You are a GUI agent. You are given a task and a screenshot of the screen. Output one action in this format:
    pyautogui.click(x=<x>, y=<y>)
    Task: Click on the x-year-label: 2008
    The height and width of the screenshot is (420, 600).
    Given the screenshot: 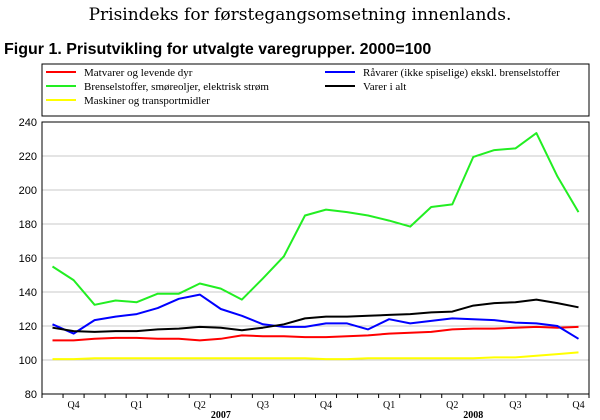 What is the action you would take?
    pyautogui.click(x=473, y=415)
    